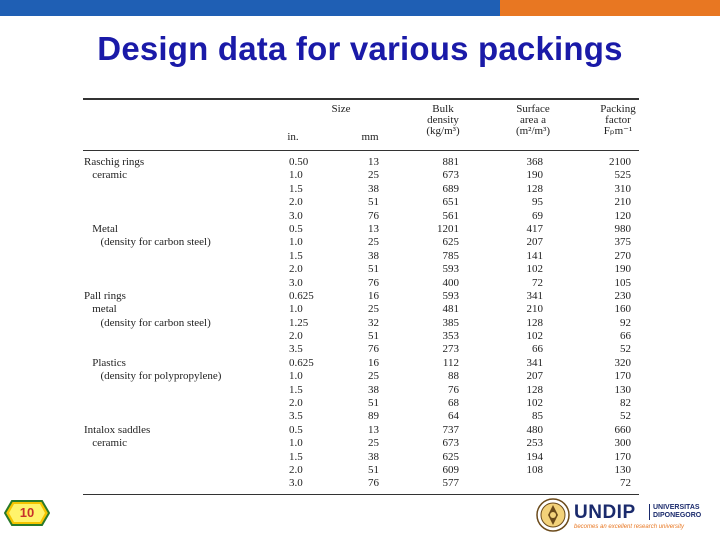  I want to click on table-row: 2.0 51 68 102 82, so click(361, 403).